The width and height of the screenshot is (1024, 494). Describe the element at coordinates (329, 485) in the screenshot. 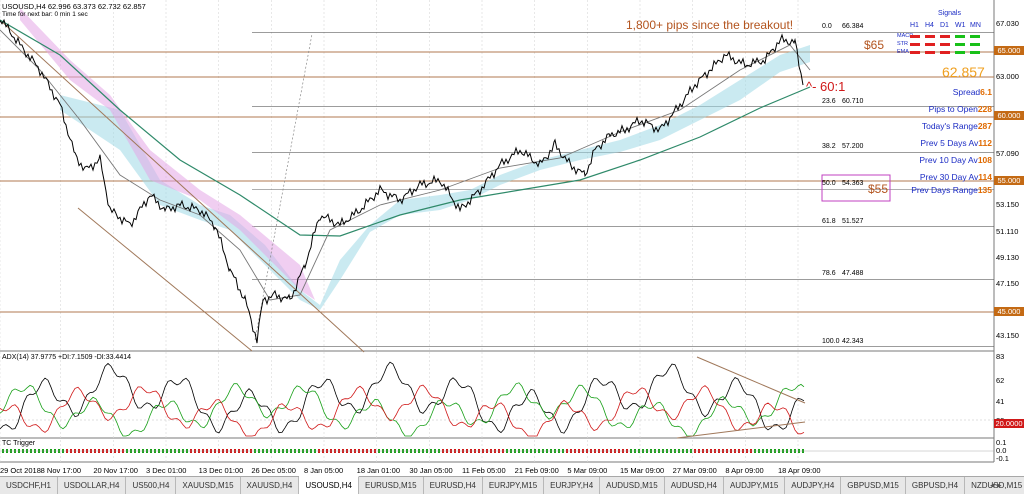

I see `chart-tab-usousd-h4: USOUSD,H4` at that location.